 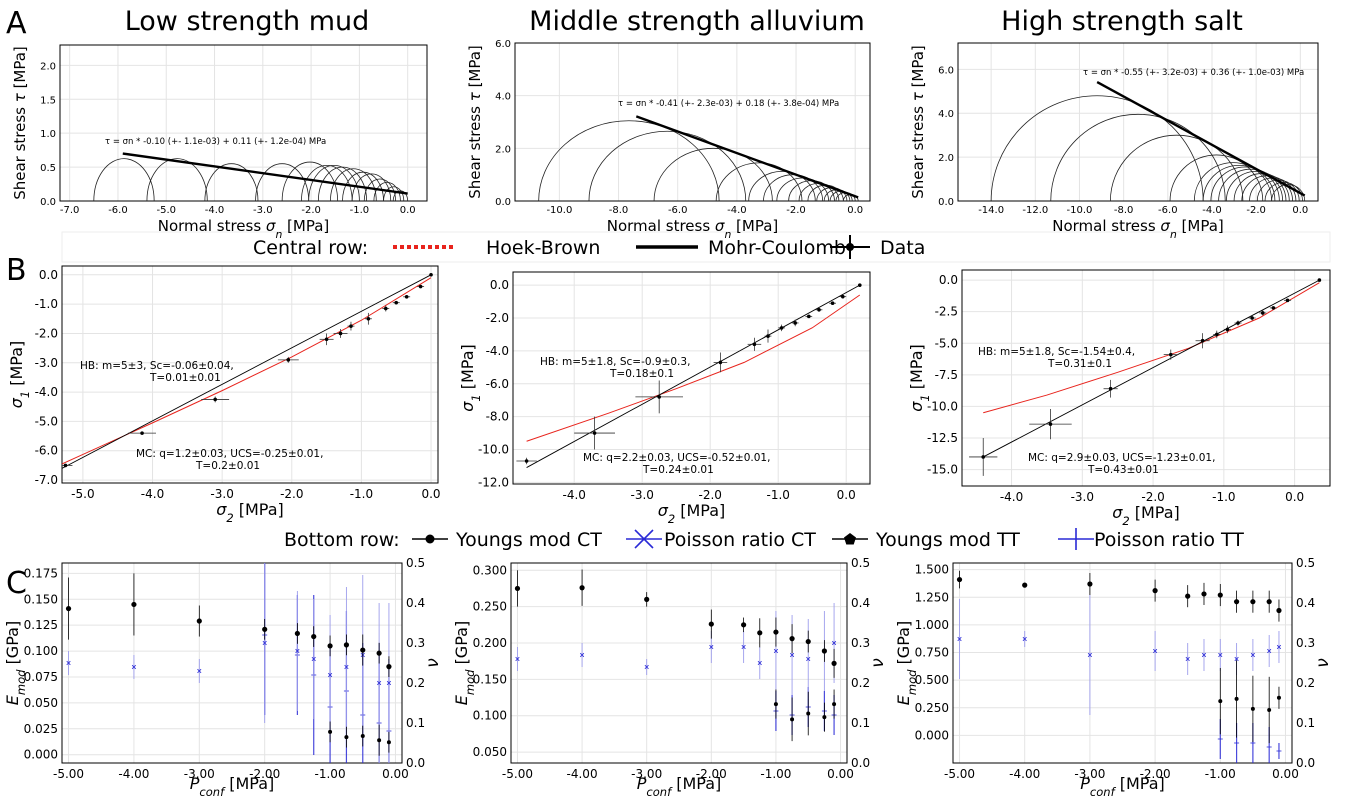 I want to click on x-tick-label: -1.00, so click(x=1220, y=774).